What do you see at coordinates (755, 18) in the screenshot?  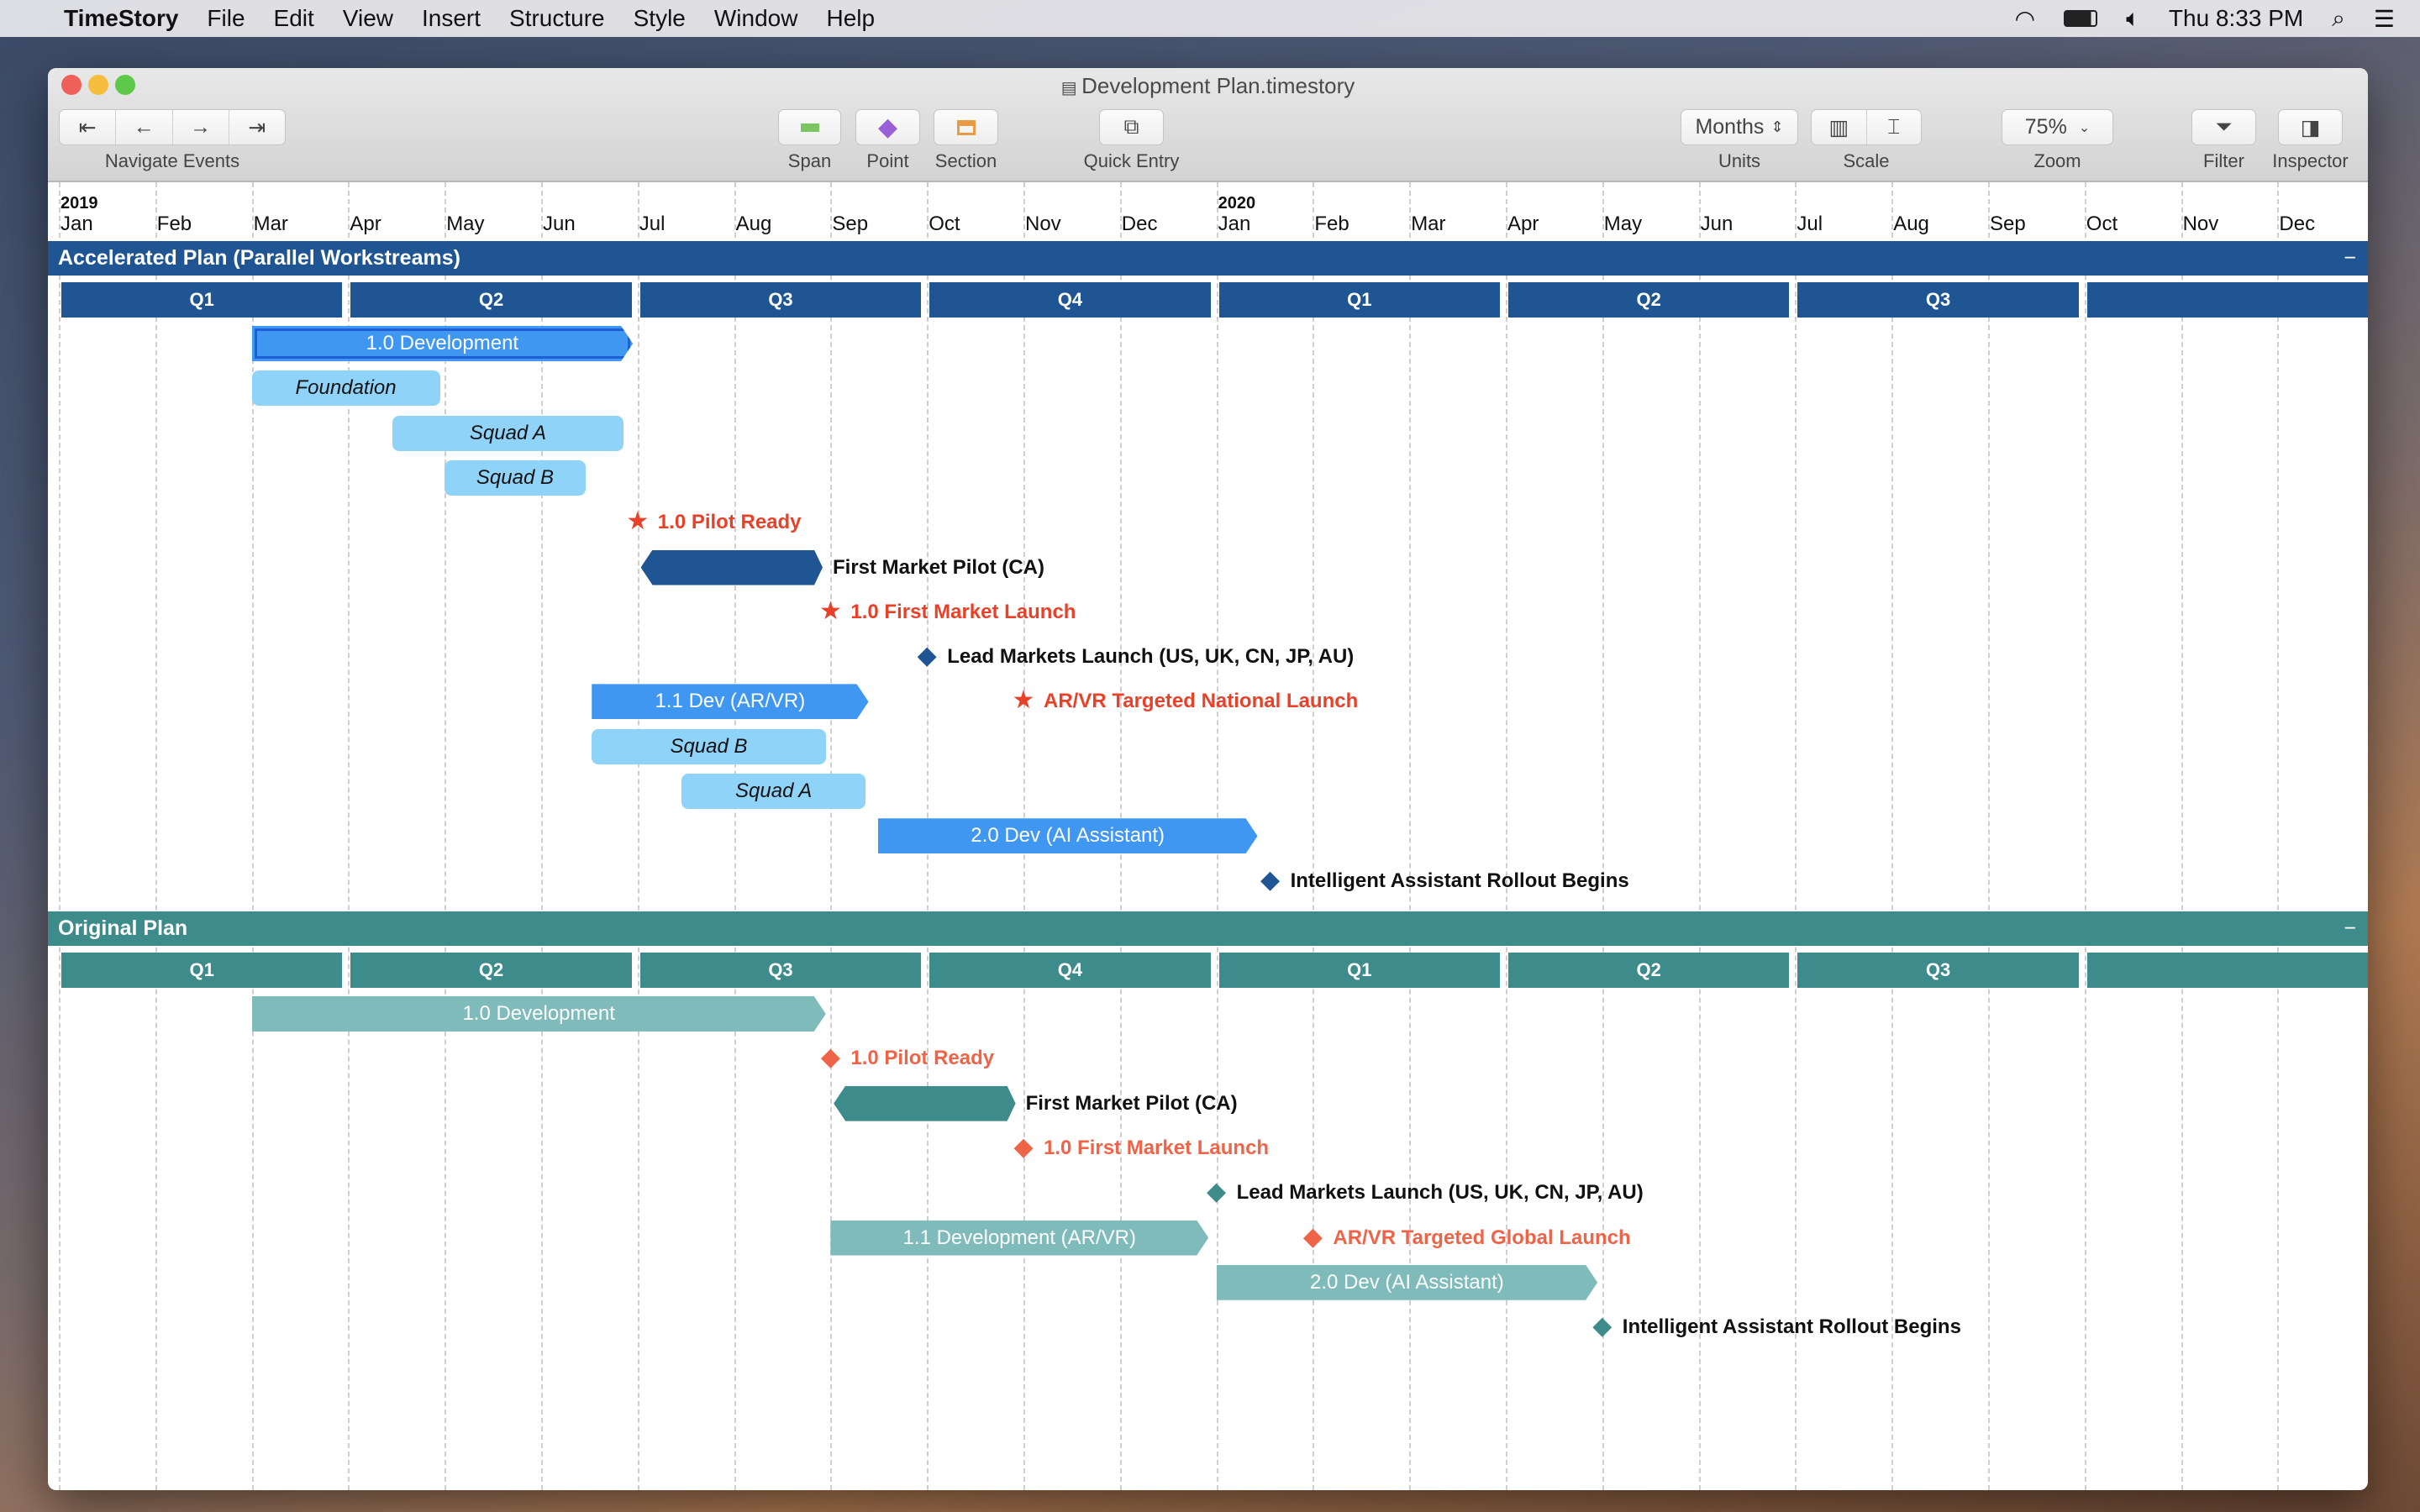 I see `menu-window: Window` at bounding box center [755, 18].